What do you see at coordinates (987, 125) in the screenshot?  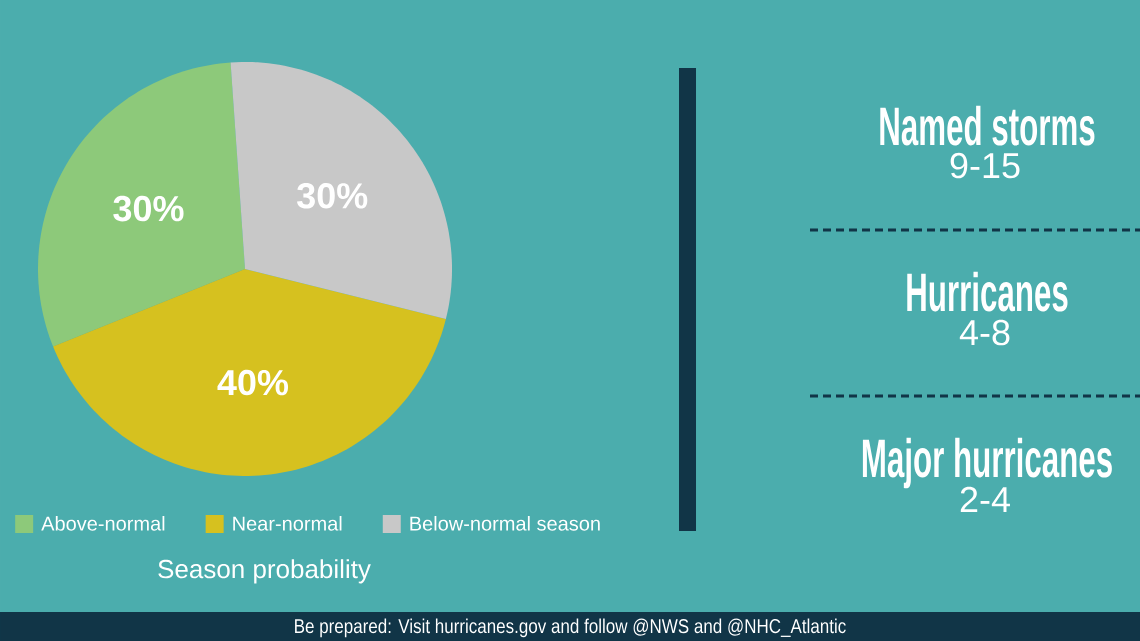 I see `text: Named storms` at bounding box center [987, 125].